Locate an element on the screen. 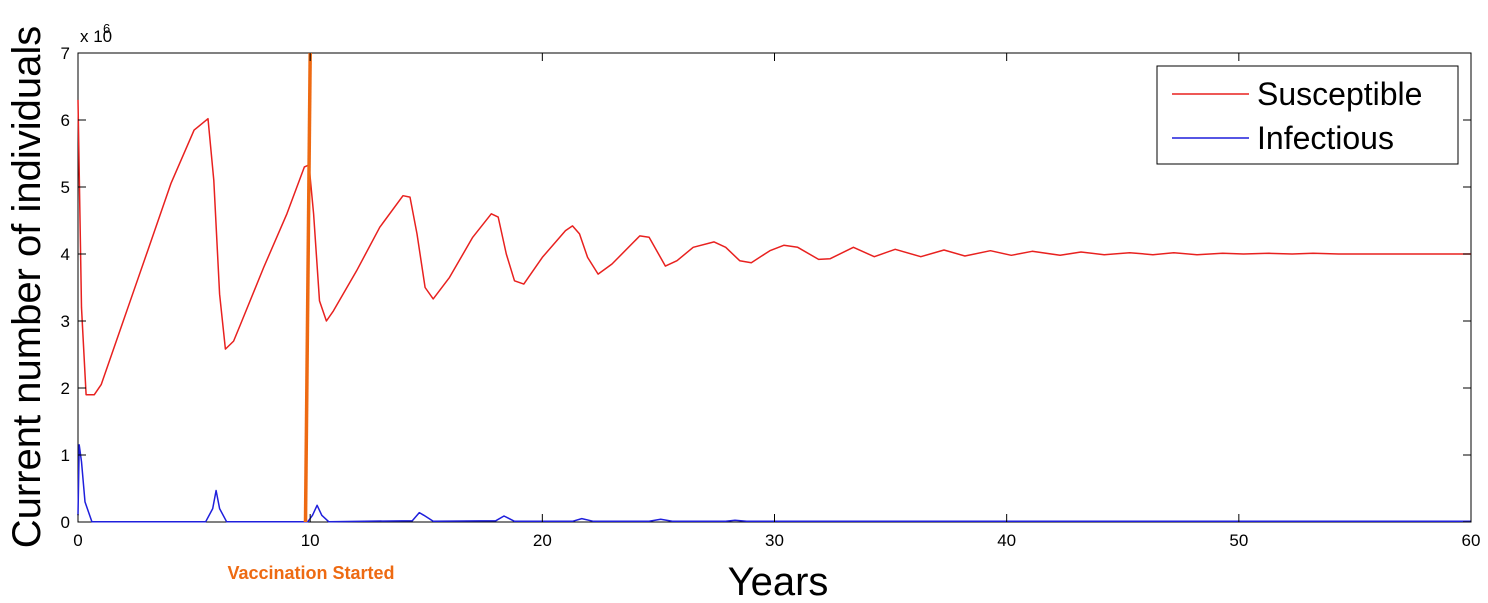 The height and width of the screenshot is (603, 1488). x-tick-label: 50 is located at coordinates (1238, 540).